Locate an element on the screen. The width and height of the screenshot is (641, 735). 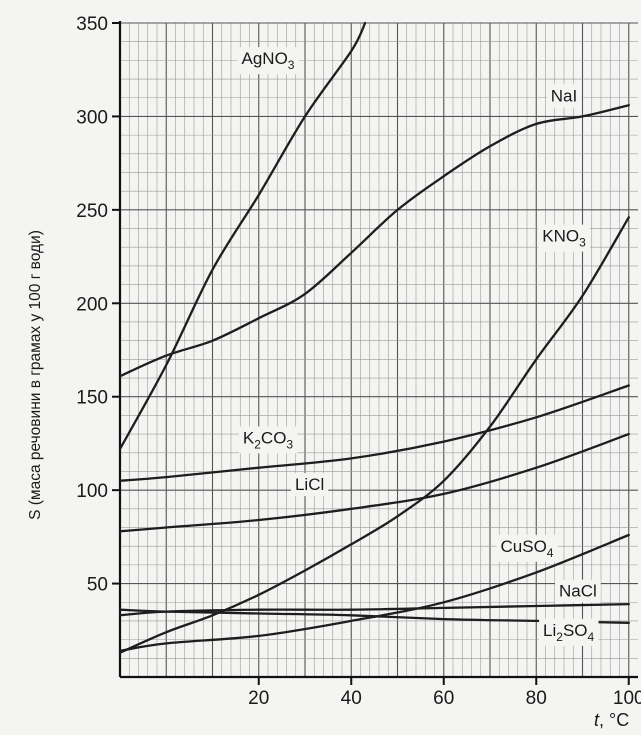
series-label-bg-licl is located at coordinates (309, 485).